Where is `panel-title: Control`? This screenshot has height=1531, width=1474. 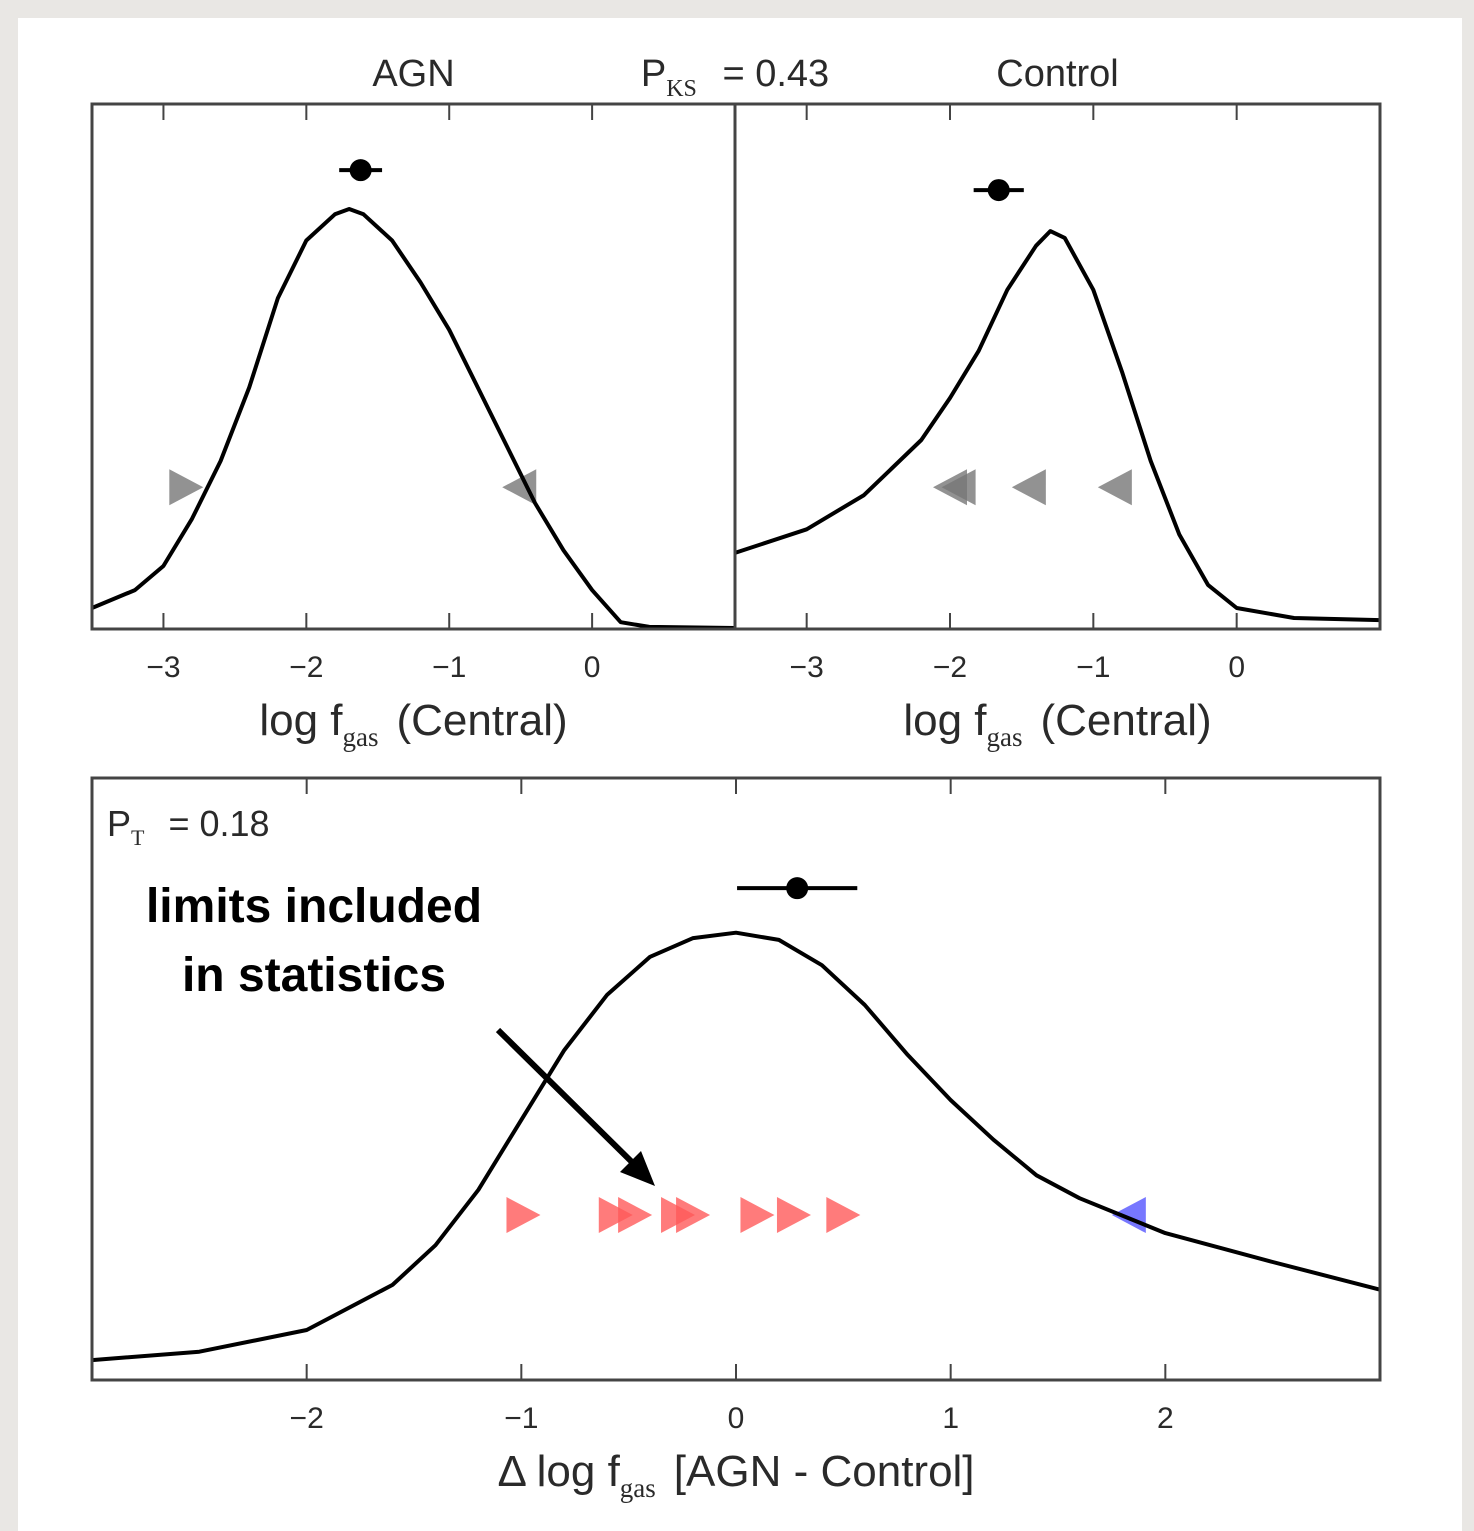
panel-title: Control is located at coordinates (1057, 74).